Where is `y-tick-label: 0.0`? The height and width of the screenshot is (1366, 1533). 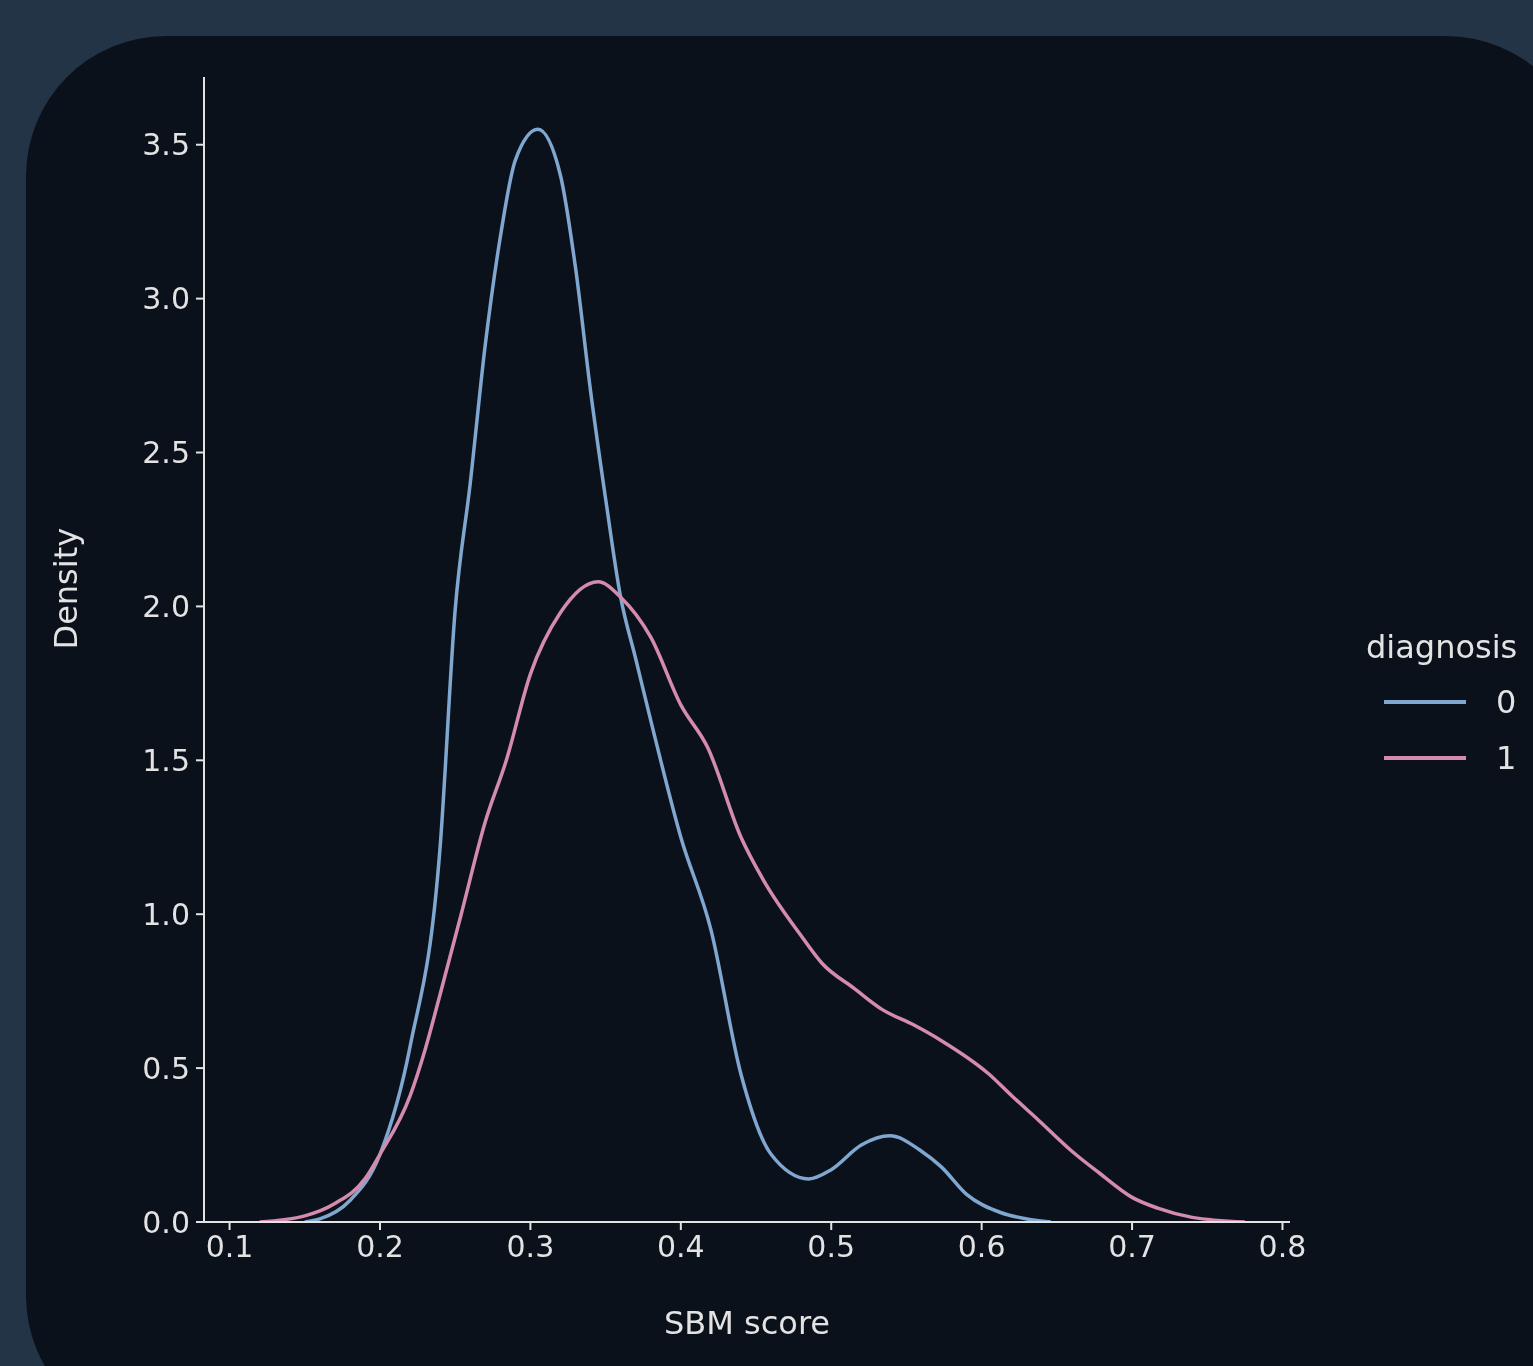 y-tick-label: 0.0 is located at coordinates (166, 1222).